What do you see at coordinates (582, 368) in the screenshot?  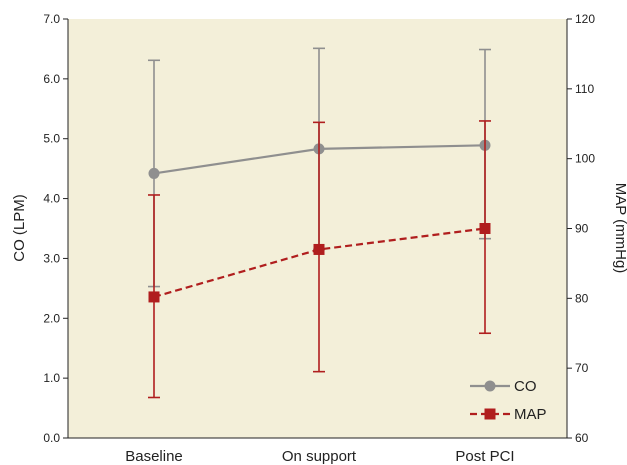 I see `right-tick-label: 70` at bounding box center [582, 368].